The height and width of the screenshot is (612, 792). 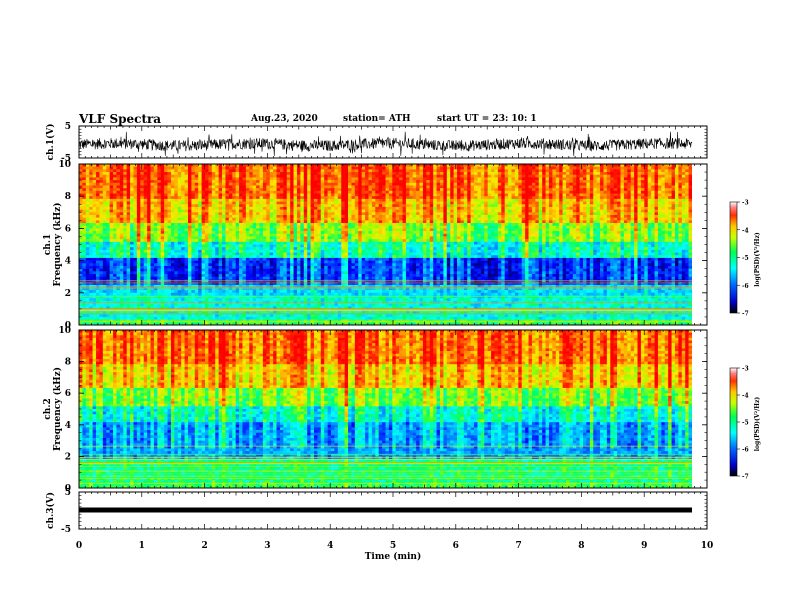 What do you see at coordinates (120, 119) in the screenshot?
I see `chart-title: VLF Spectra` at bounding box center [120, 119].